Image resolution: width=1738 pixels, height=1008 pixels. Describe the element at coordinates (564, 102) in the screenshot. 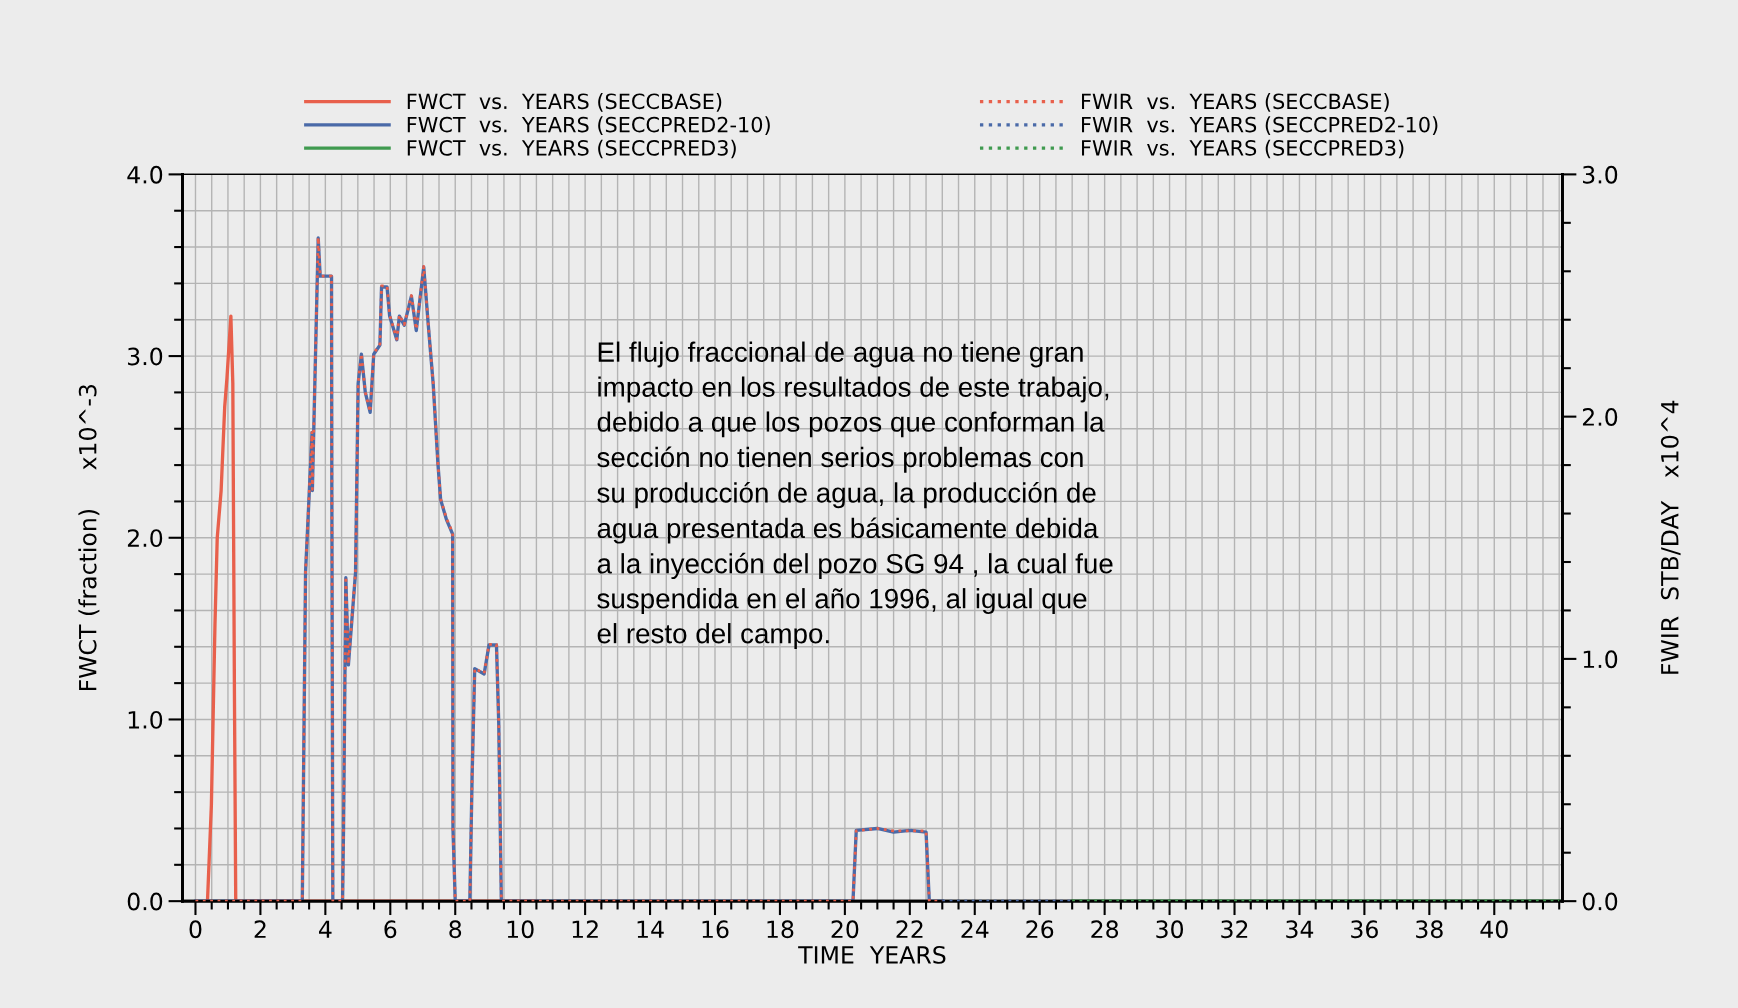

I see `legend-label: FWCT vs. YEARS (SECCBASE)` at that location.